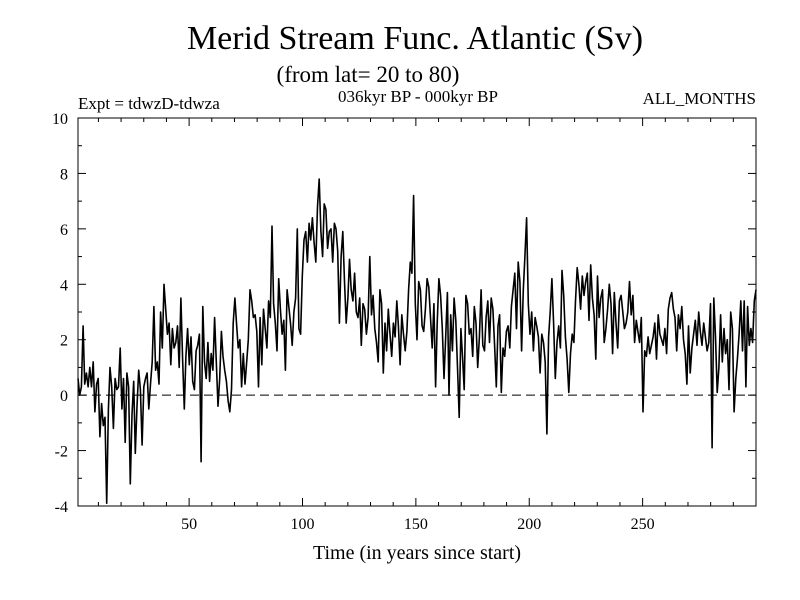 The width and height of the screenshot is (800, 600). What do you see at coordinates (699, 98) in the screenshot?
I see `months-label: ALL_MONTHS` at bounding box center [699, 98].